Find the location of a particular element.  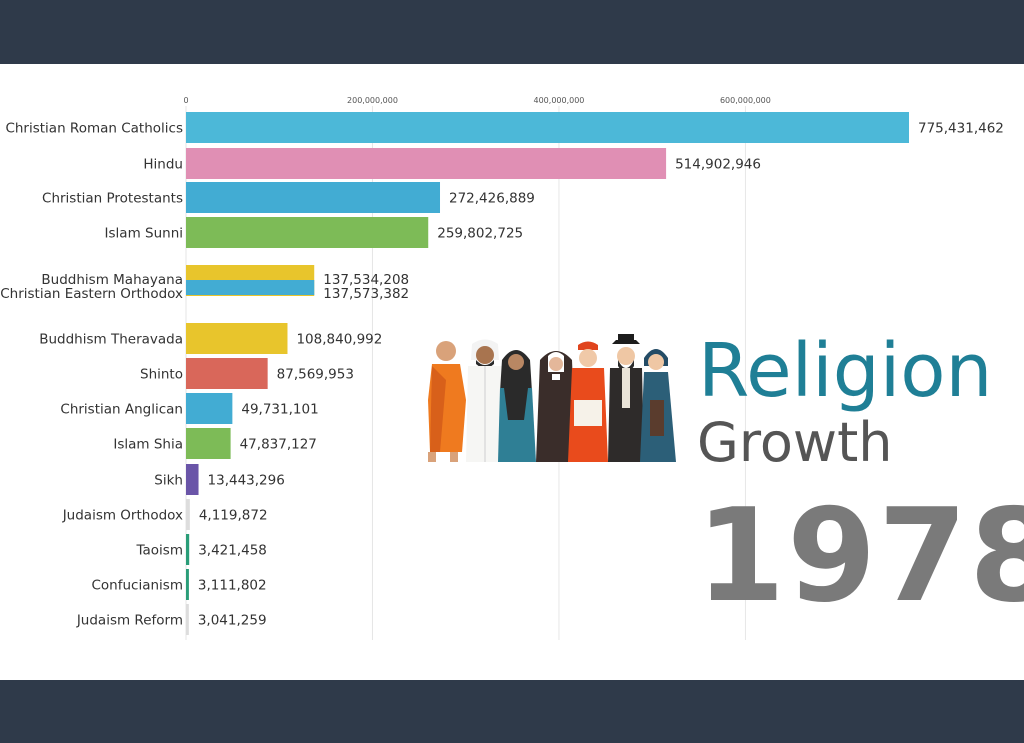

value-label: 108,840,992 is located at coordinates (339, 340).